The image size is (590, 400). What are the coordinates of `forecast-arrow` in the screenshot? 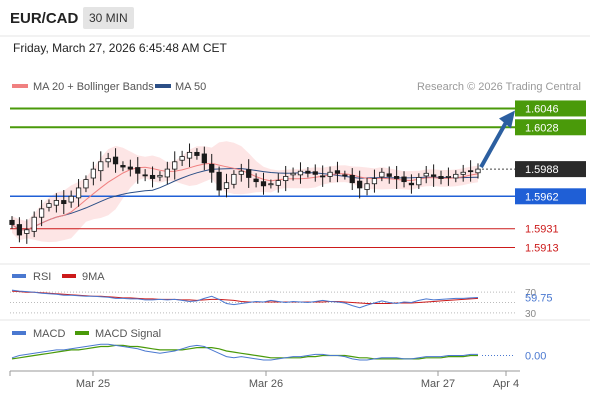 It's located at (497, 139).